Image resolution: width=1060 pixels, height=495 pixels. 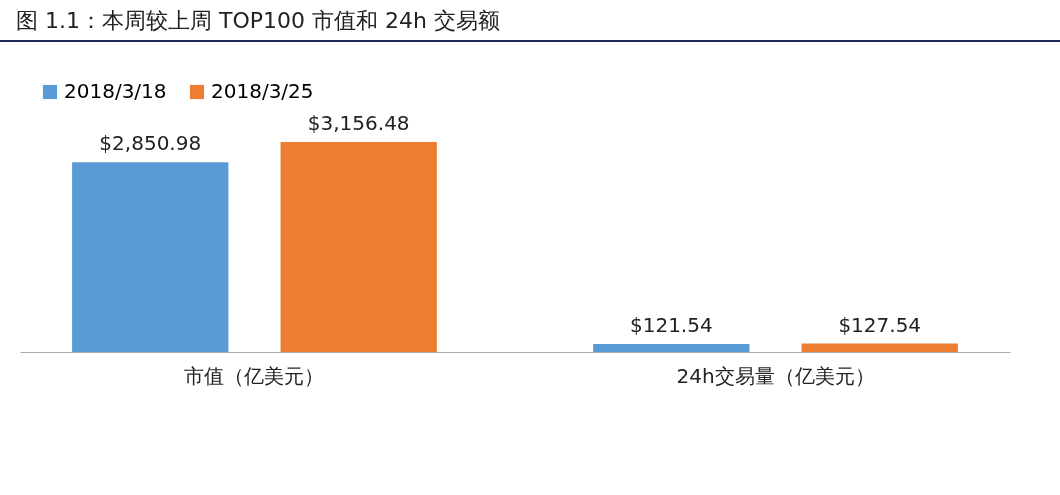 I want to click on data-label: $127.54, so click(x=880, y=324).